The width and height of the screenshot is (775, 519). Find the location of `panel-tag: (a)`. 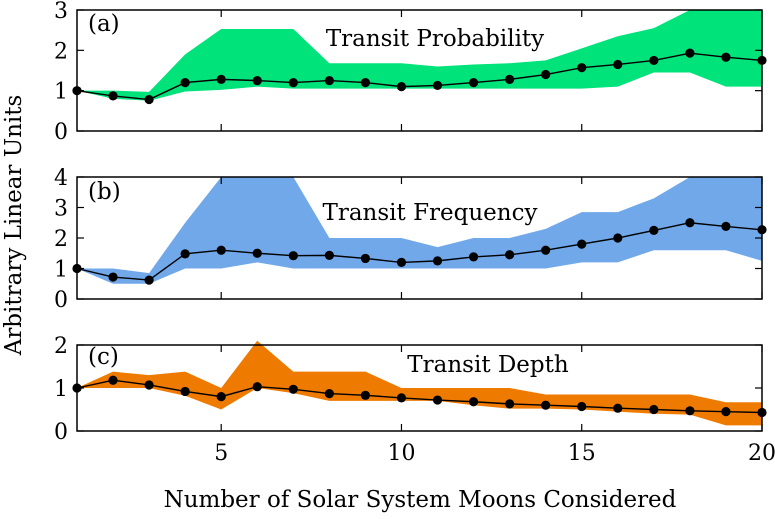

panel-tag: (a) is located at coordinates (104, 24).